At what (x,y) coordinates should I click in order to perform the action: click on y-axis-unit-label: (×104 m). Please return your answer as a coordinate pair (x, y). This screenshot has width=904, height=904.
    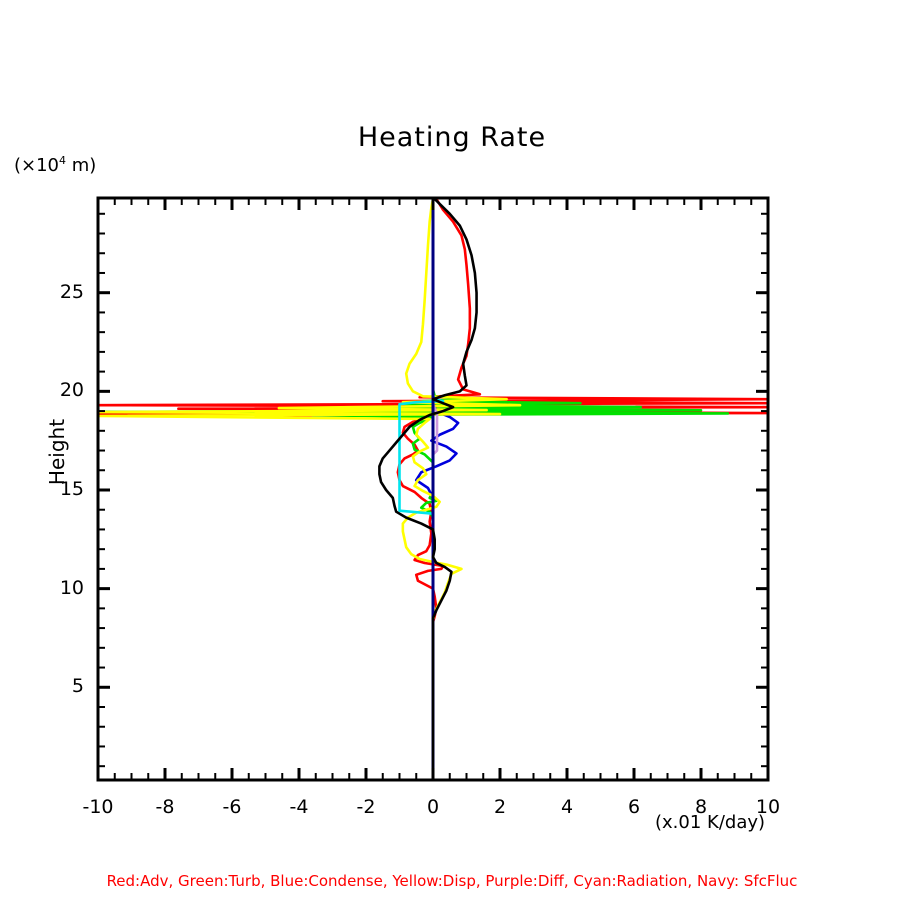
    Looking at the image, I should click on (55, 165).